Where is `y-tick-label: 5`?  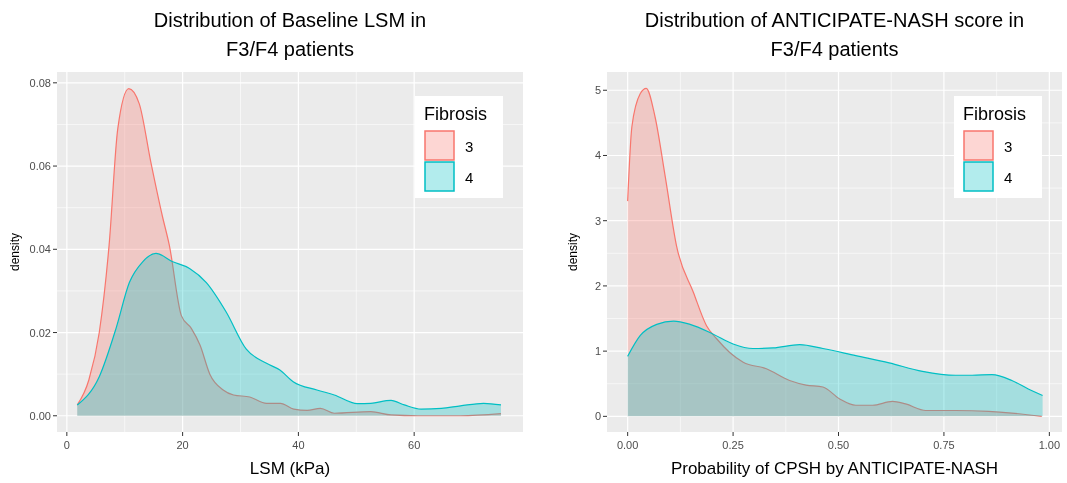
y-tick-label: 5 is located at coordinates (597, 90).